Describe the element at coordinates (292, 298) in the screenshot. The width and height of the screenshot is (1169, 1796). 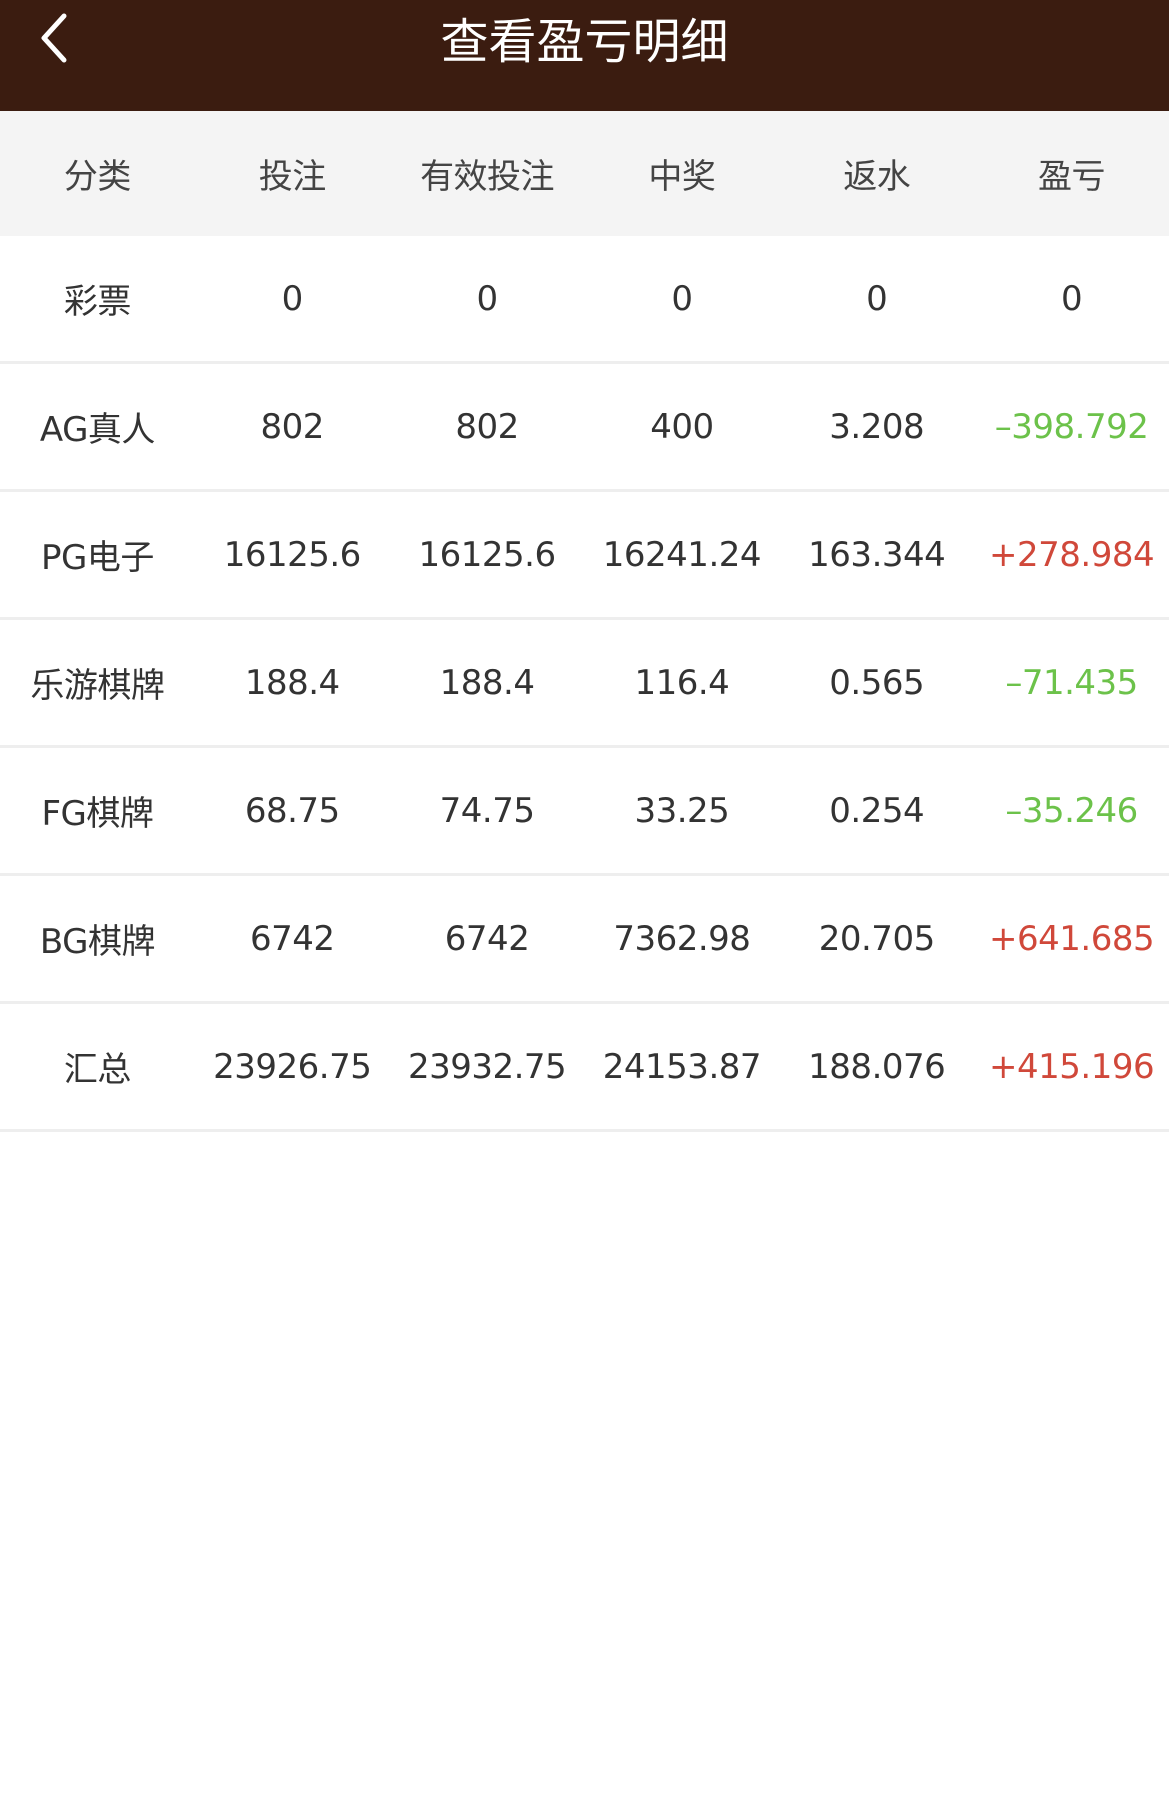
I see `cell-bet: 0` at that location.